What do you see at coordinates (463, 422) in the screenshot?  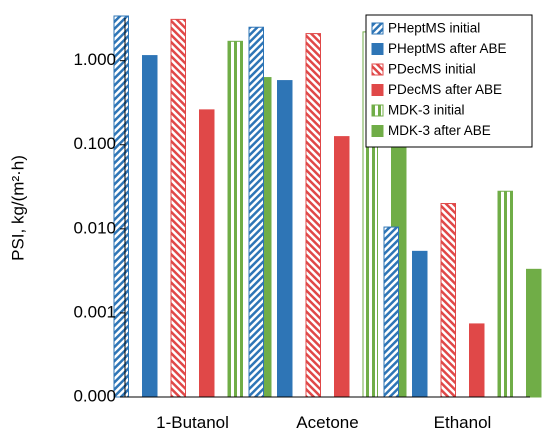 I see `x-tick-label: Ethanol` at bounding box center [463, 422].